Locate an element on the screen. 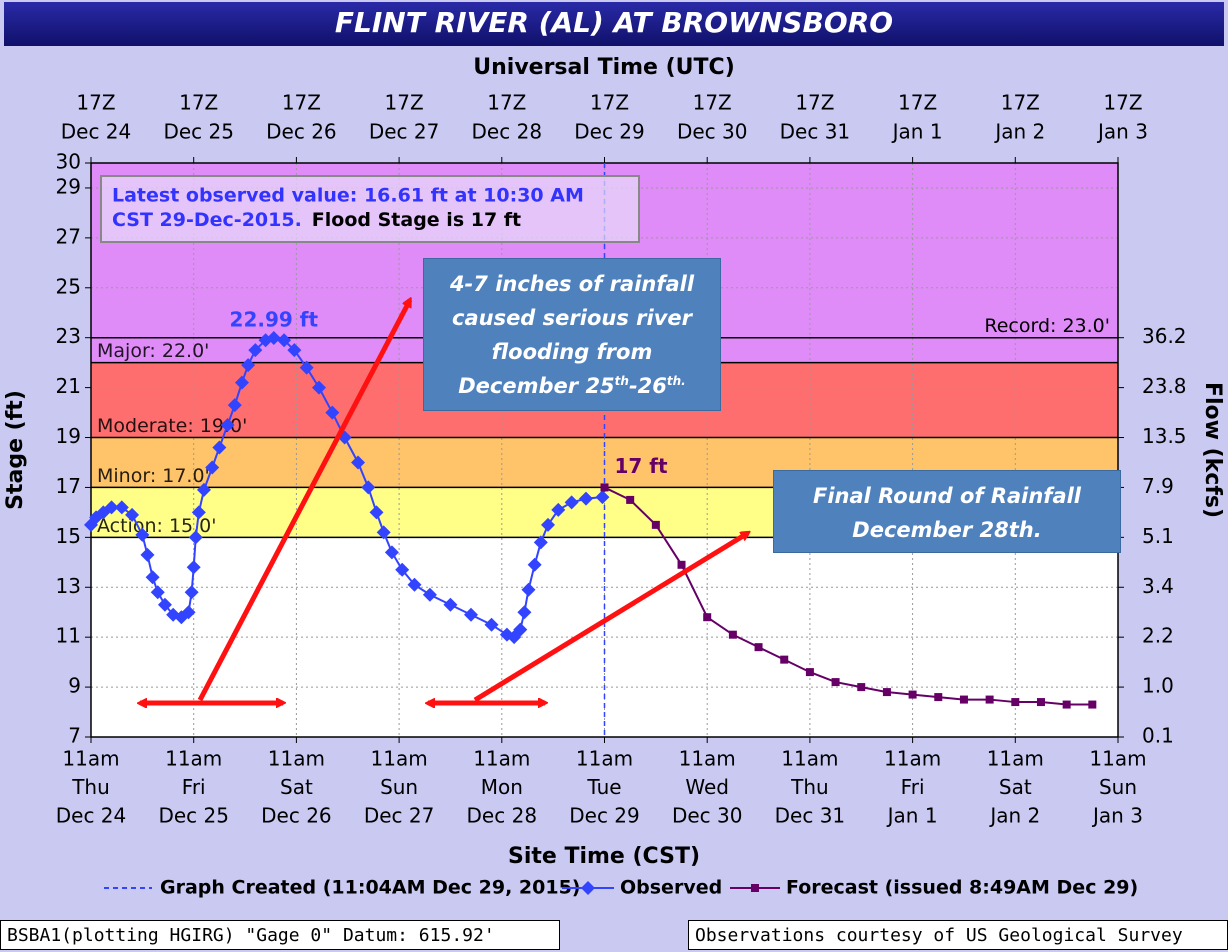 The width and height of the screenshot is (1228, 952). top-x-tick-label: Dec 27 is located at coordinates (404, 132).